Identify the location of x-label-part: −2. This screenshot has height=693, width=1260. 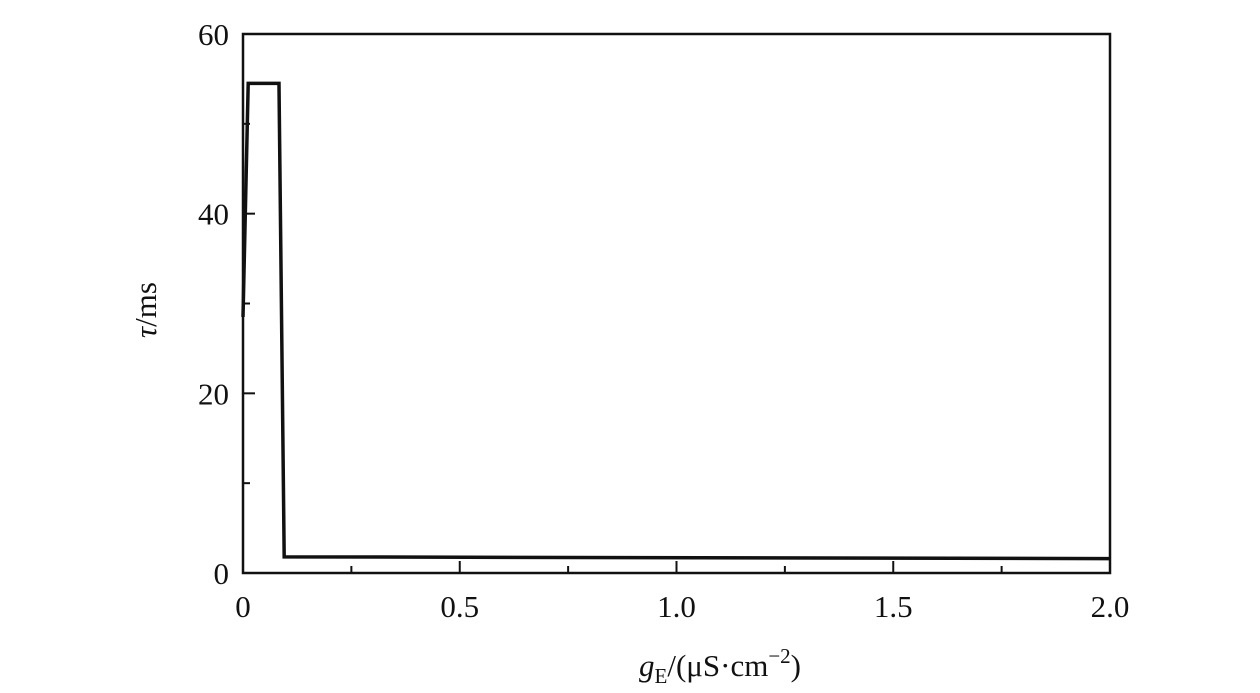
(779, 656).